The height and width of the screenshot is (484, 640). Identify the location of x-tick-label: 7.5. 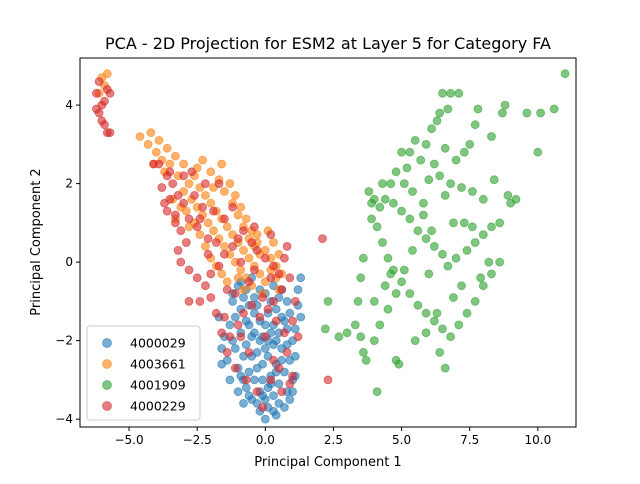
(469, 440).